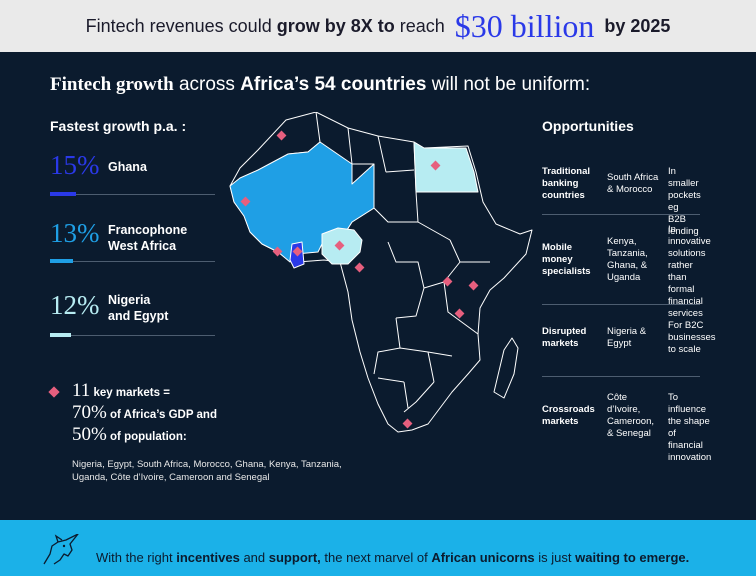  Describe the element at coordinates (624, 277) in the screenshot. I see `opp-text: Uganda` at that location.